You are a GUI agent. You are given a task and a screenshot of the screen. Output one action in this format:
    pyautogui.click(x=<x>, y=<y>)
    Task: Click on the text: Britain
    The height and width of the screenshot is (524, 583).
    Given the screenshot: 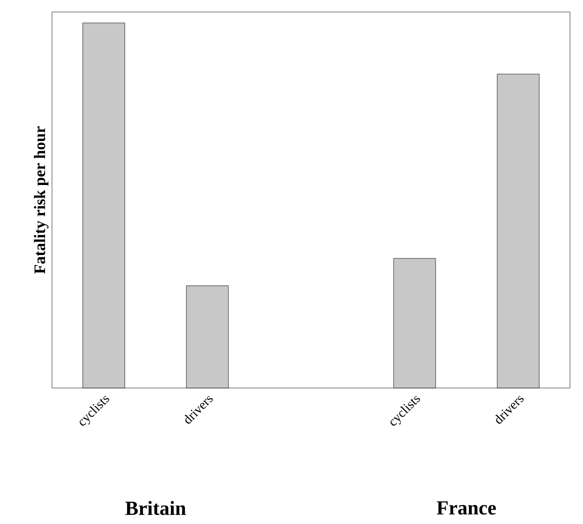 What is the action you would take?
    pyautogui.click(x=155, y=508)
    